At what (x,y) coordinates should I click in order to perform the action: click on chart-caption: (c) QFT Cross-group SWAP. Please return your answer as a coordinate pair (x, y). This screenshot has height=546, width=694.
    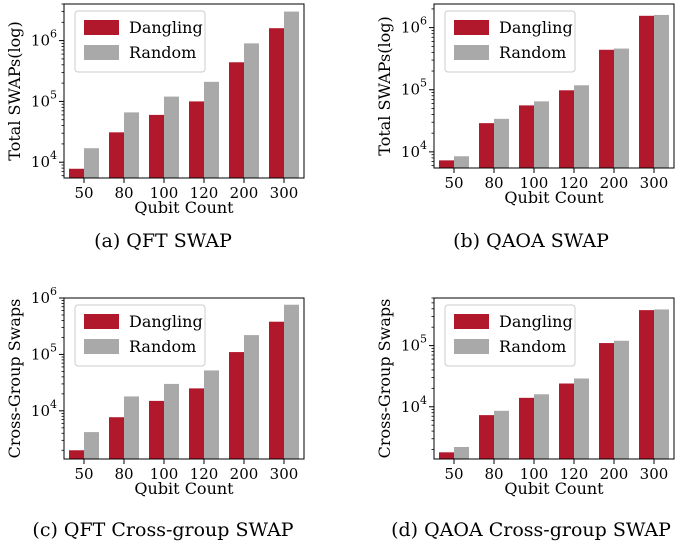
    Looking at the image, I should click on (162, 530).